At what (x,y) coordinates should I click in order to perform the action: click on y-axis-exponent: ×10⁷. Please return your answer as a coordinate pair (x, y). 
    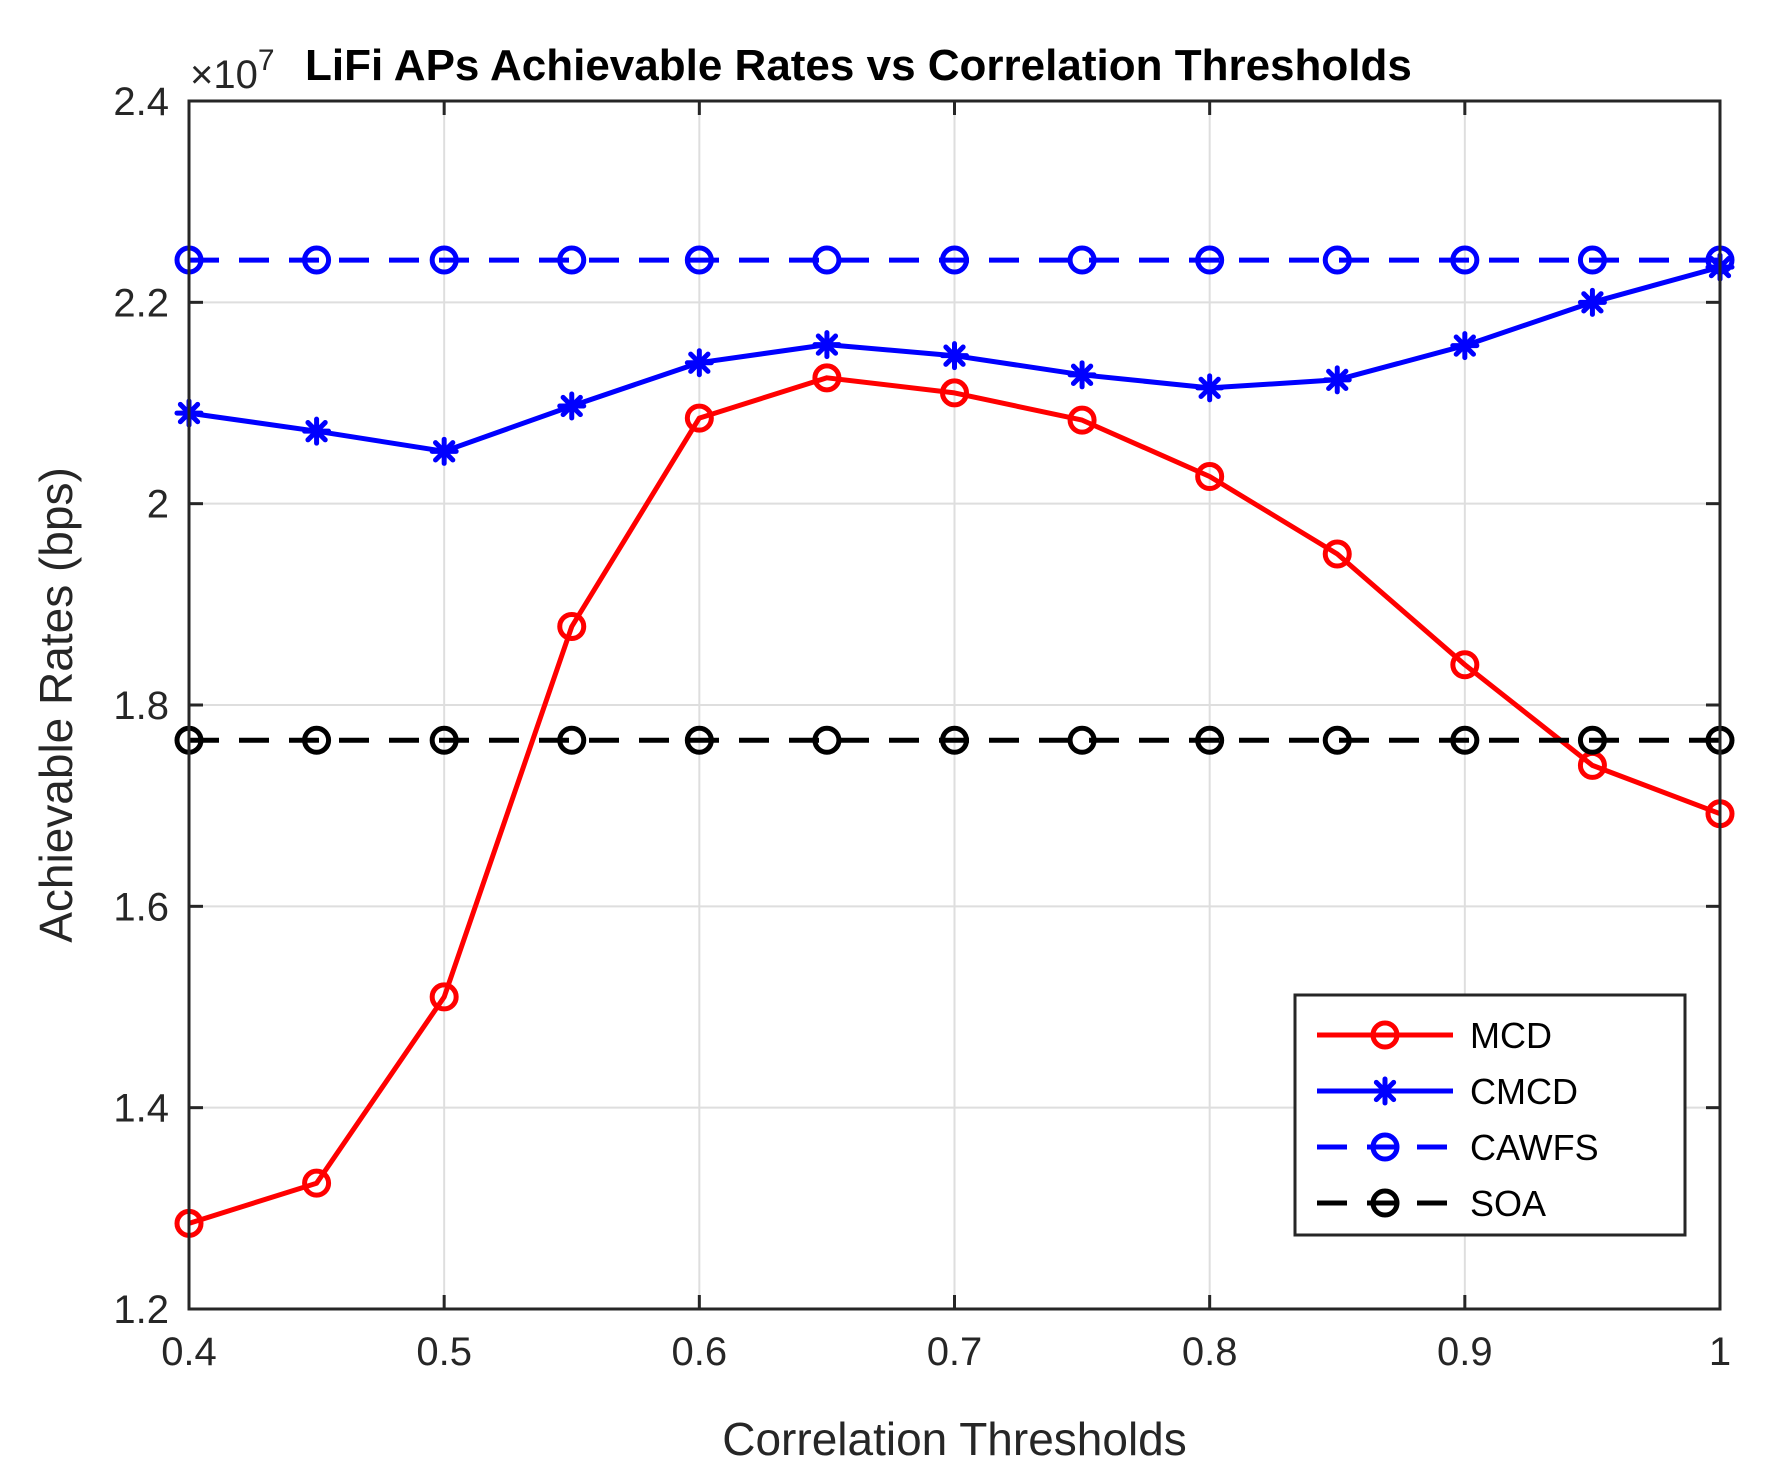
    Looking at the image, I should click on (232, 70).